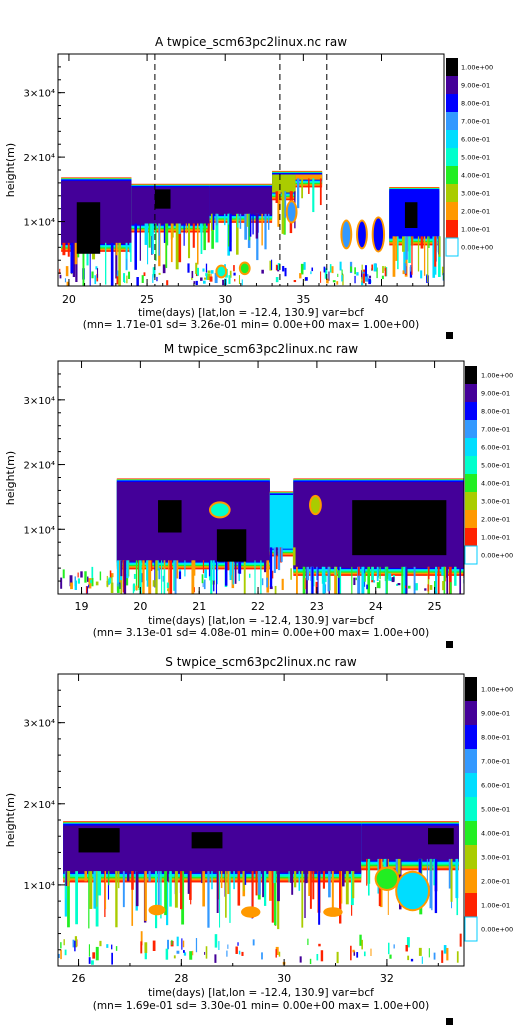 The width and height of the screenshot is (516, 1034). Describe the element at coordinates (39, 94) in the screenshot. I see `y-tick-label-2: 3×10⁴` at that location.